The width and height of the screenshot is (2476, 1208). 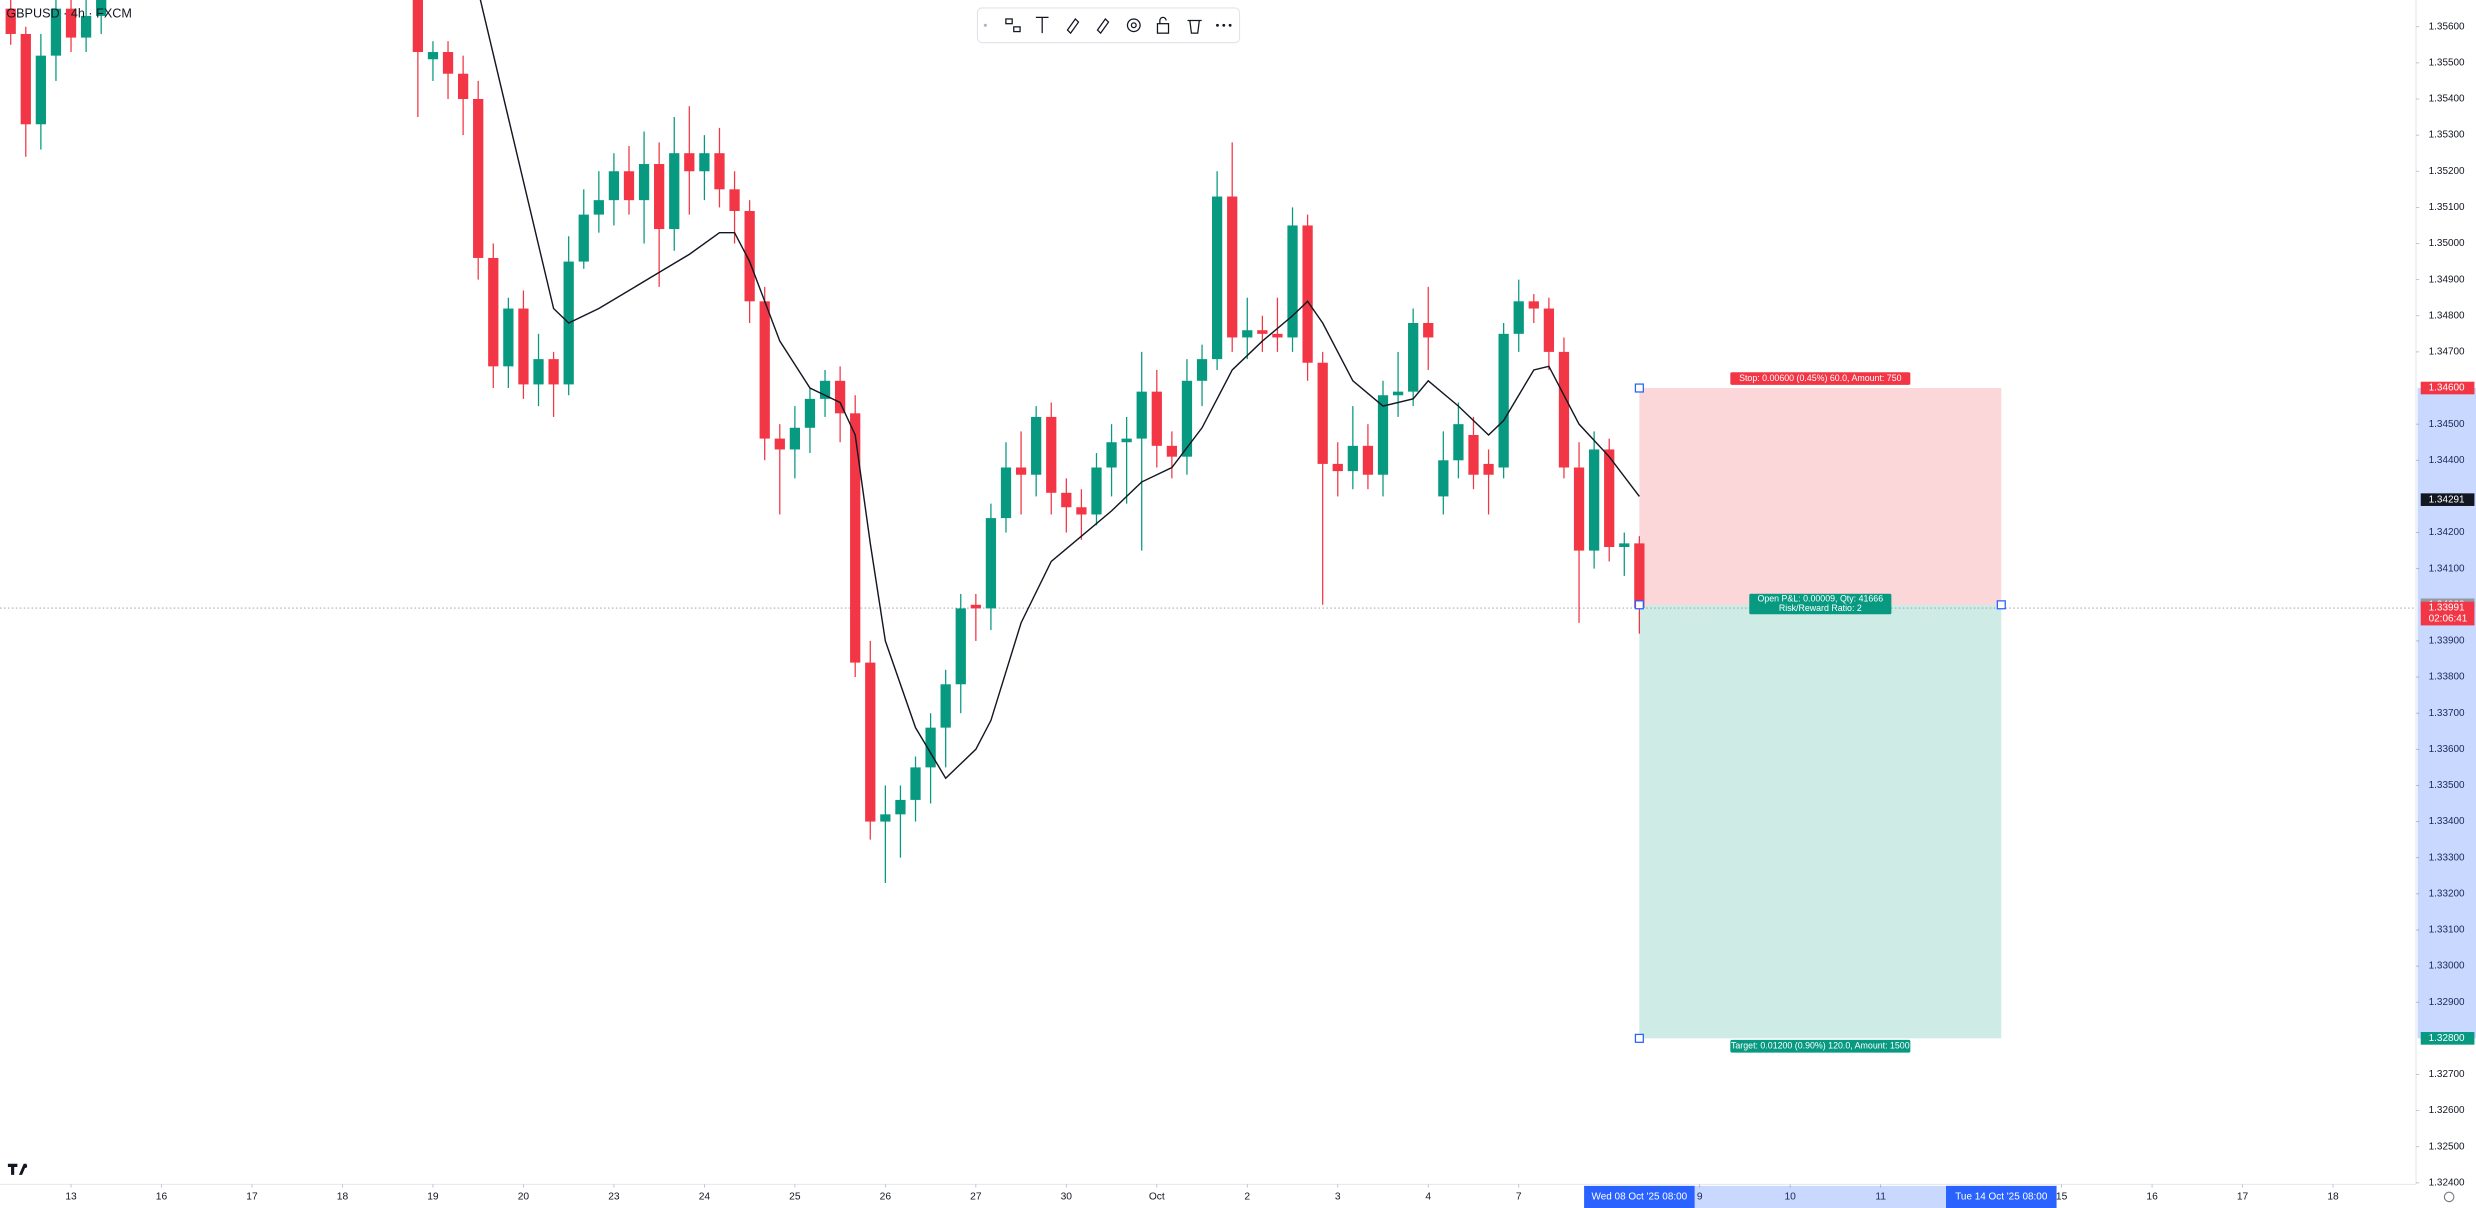 What do you see at coordinates (2447, 893) in the screenshot?
I see `y-tick-label: 1.33200` at bounding box center [2447, 893].